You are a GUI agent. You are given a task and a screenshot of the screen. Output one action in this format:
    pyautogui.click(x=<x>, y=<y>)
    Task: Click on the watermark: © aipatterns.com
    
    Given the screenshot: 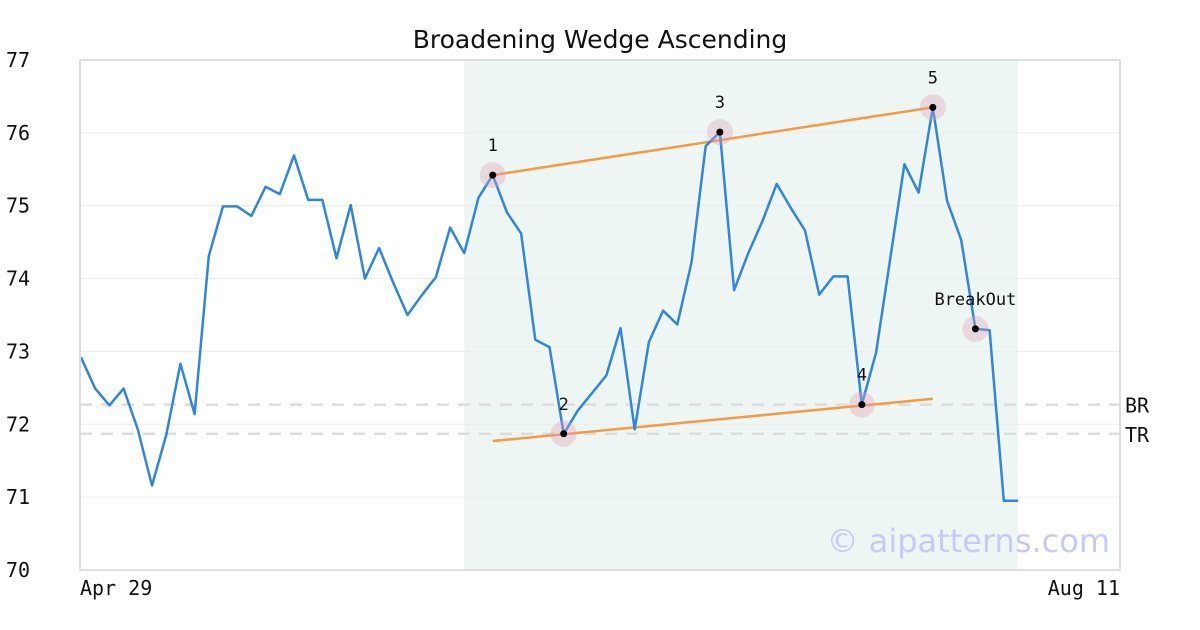 What is the action you would take?
    pyautogui.click(x=968, y=541)
    